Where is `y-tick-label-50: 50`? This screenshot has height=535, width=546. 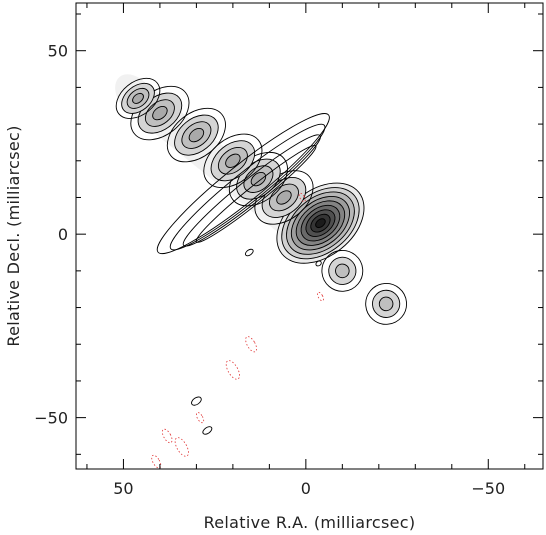 y-tick-label-50: 50 is located at coordinates (58, 51).